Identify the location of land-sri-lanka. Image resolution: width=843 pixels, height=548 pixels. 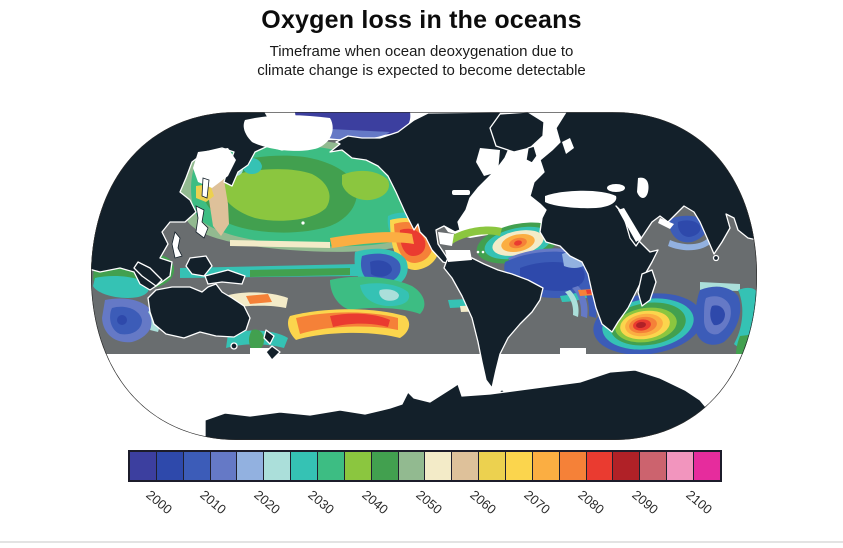
(716, 258).